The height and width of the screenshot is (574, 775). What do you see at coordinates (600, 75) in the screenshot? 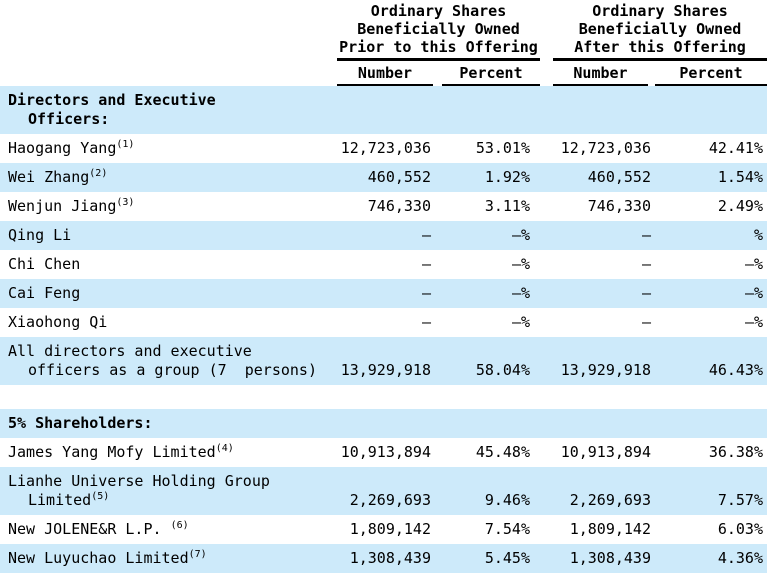
I see `column-label-number-after: Number` at bounding box center [600, 75].